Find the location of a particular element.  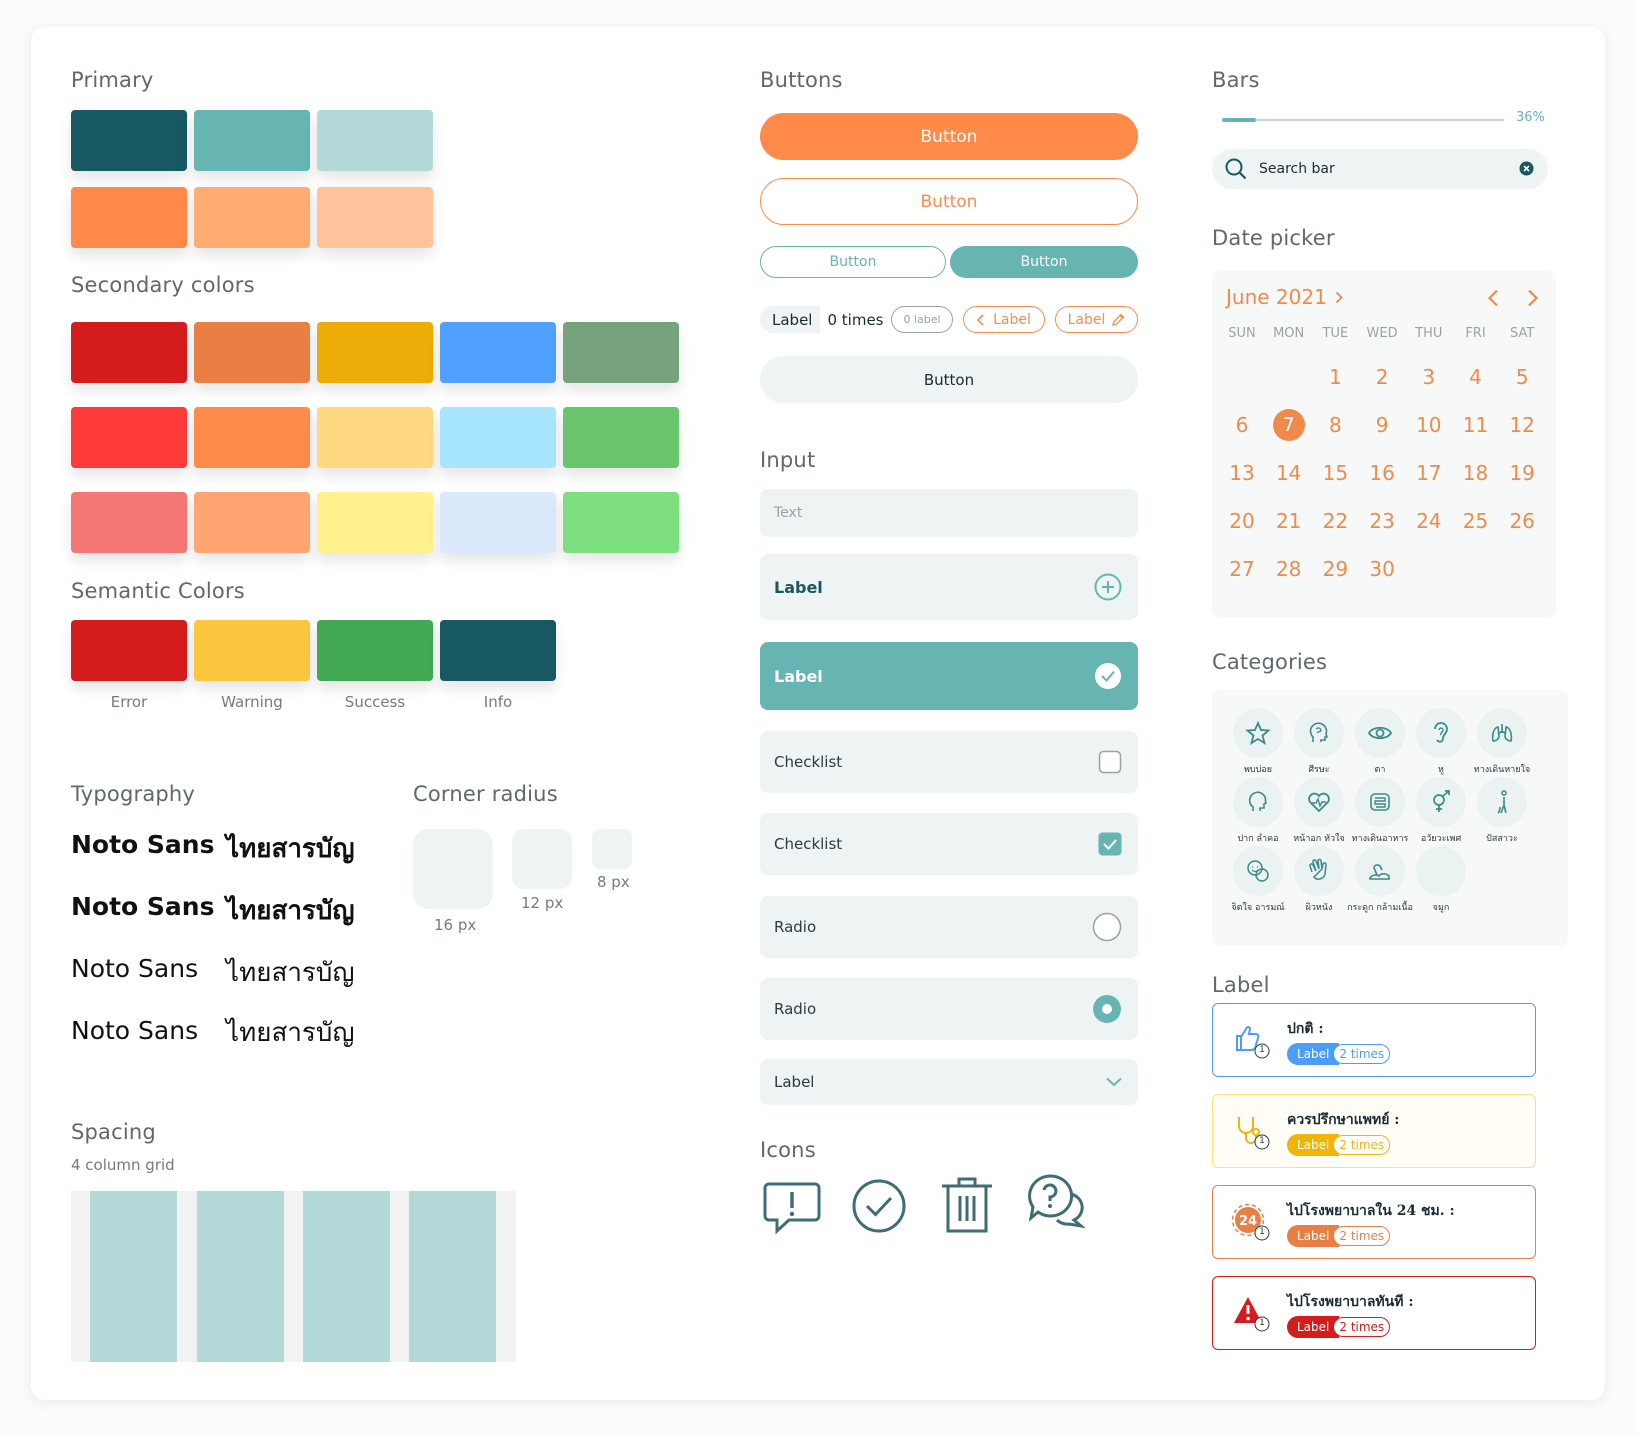

semantic-label: Success is located at coordinates (375, 702).